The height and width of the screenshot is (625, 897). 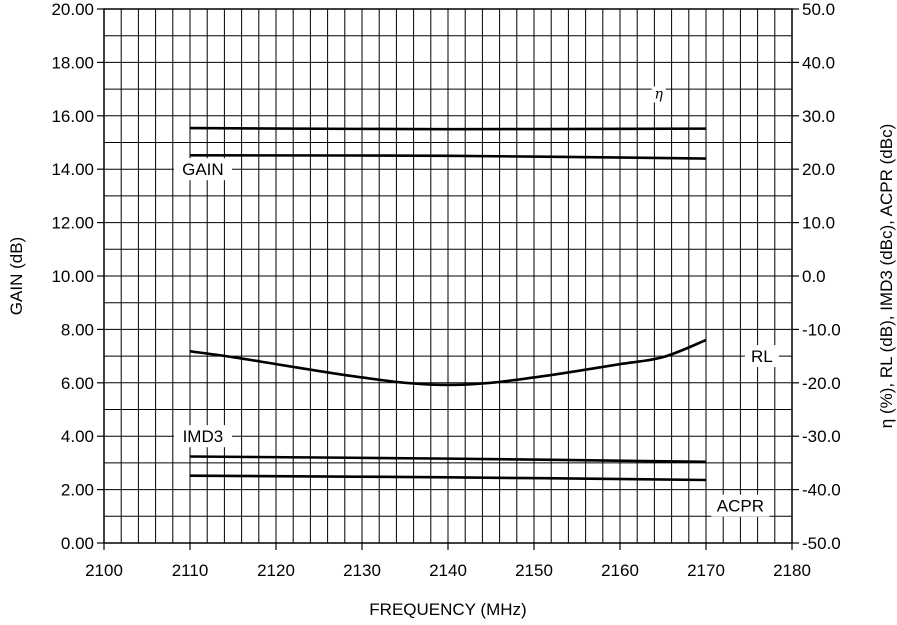 What do you see at coordinates (447, 609) in the screenshot?
I see `x-axis-title: FREQUENCY (MHz)` at bounding box center [447, 609].